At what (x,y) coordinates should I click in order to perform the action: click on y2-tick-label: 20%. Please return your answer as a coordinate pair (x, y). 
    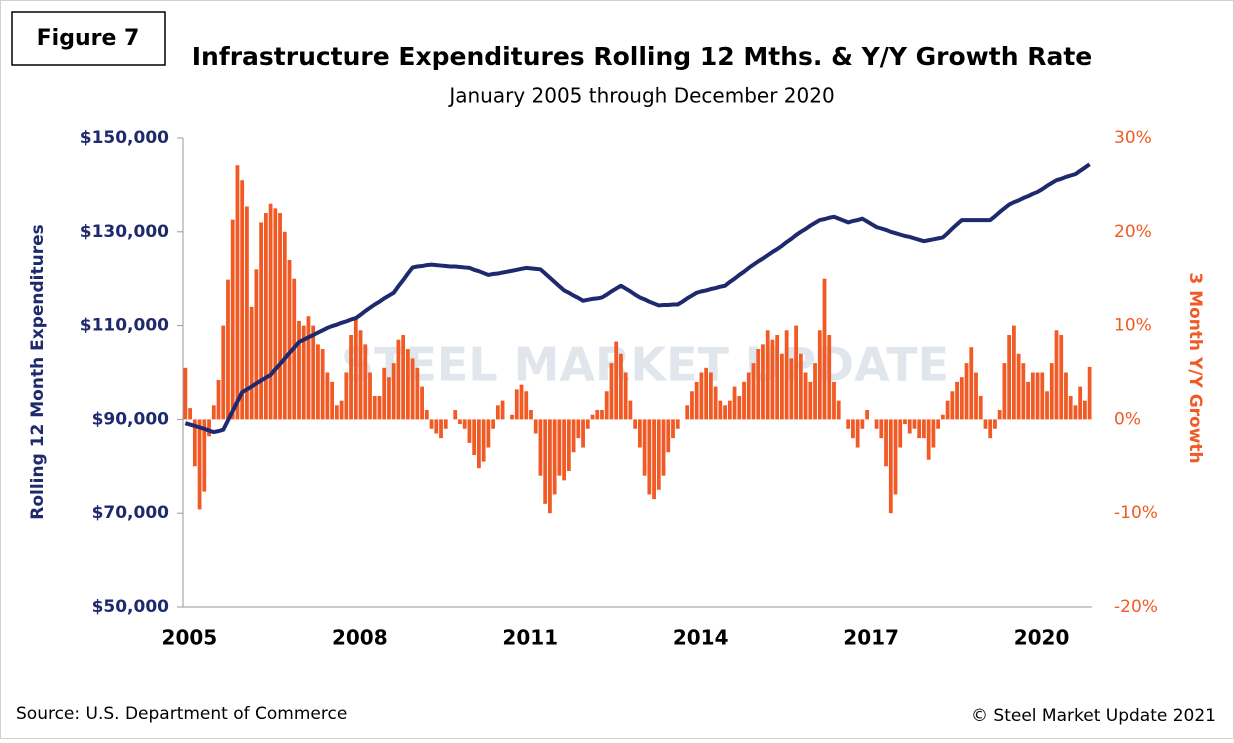
    Looking at the image, I should click on (1133, 232).